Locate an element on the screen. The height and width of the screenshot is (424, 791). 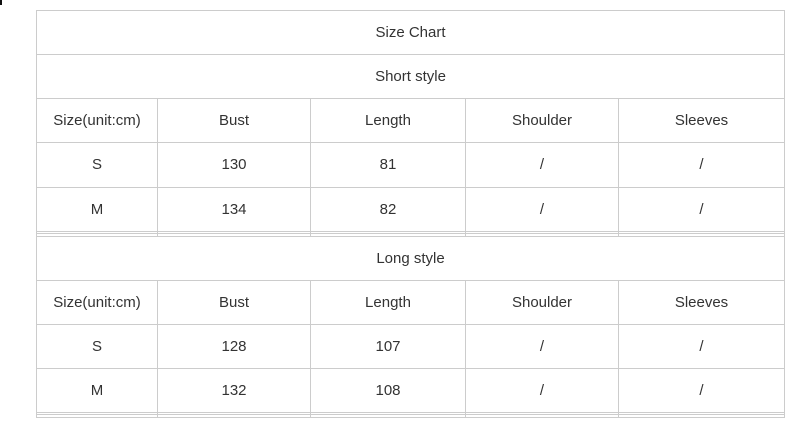
section-label-short: Short style is located at coordinates (410, 77).